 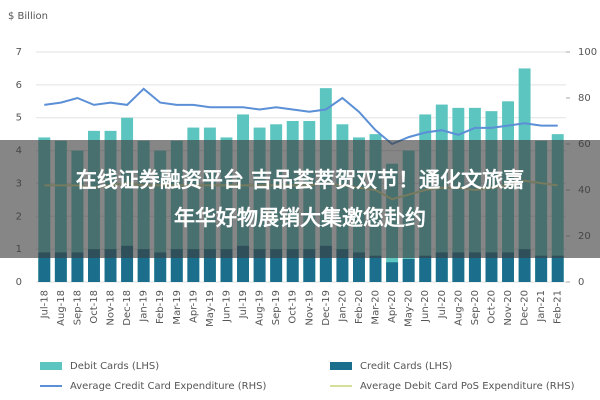 What do you see at coordinates (525, 308) in the screenshot?
I see `x-tick-label: Dec-20` at bounding box center [525, 308].